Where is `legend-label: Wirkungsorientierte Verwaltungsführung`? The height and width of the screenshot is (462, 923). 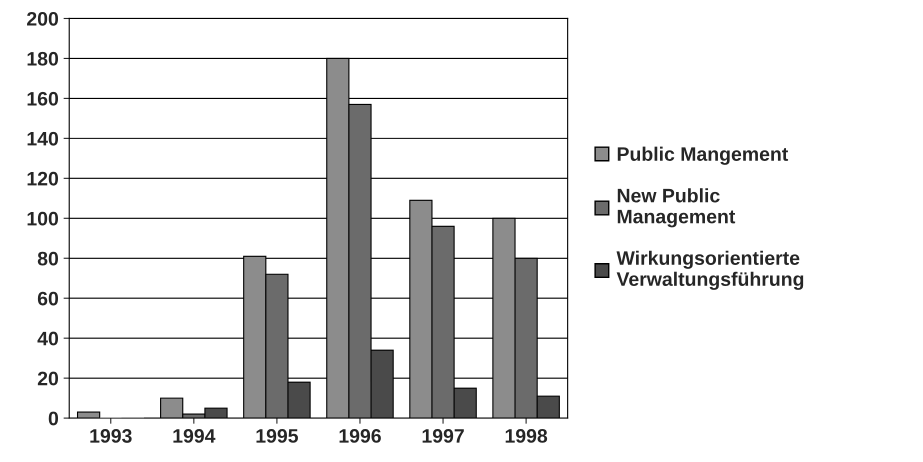
legend-label: Wirkungsorientierte Verwaltungsführung is located at coordinates (710, 270).